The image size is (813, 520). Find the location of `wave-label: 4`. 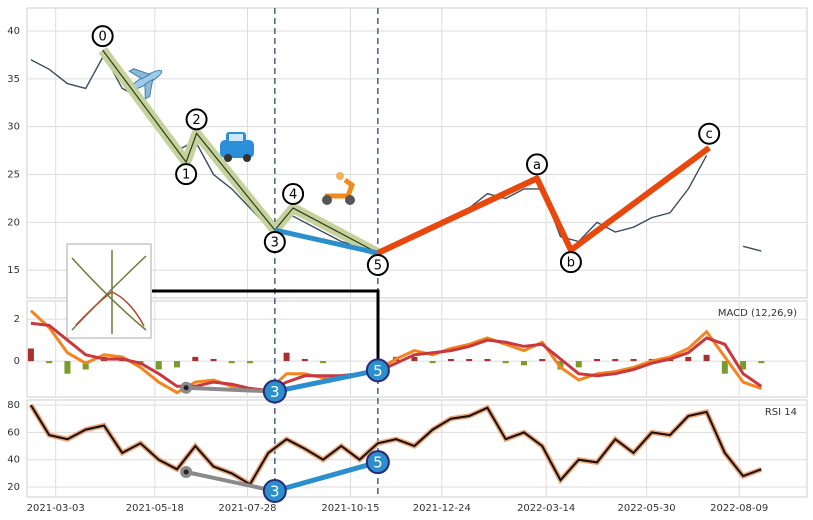

wave-label: 4 is located at coordinates (293, 195).